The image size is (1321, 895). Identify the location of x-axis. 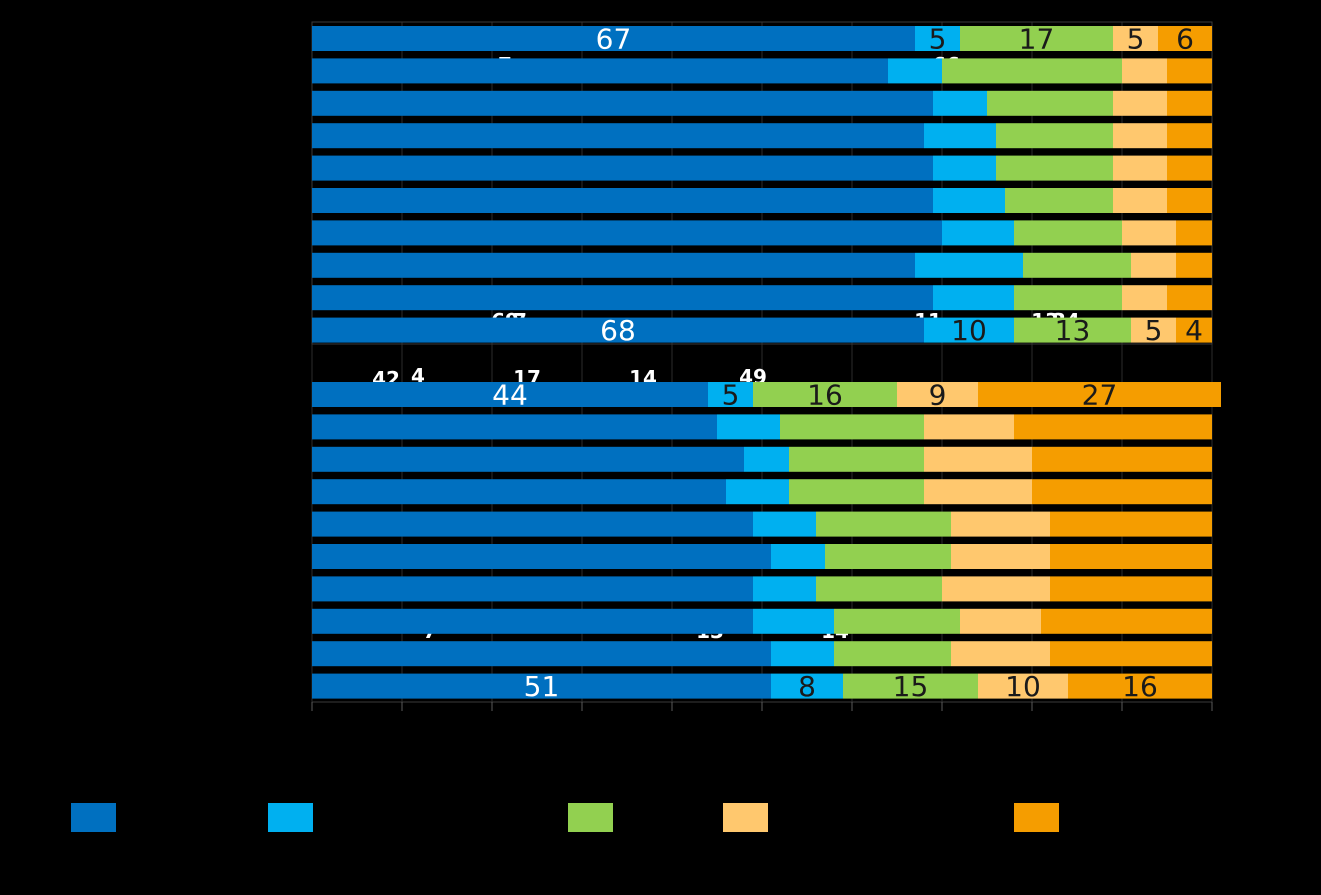
(762, 706).